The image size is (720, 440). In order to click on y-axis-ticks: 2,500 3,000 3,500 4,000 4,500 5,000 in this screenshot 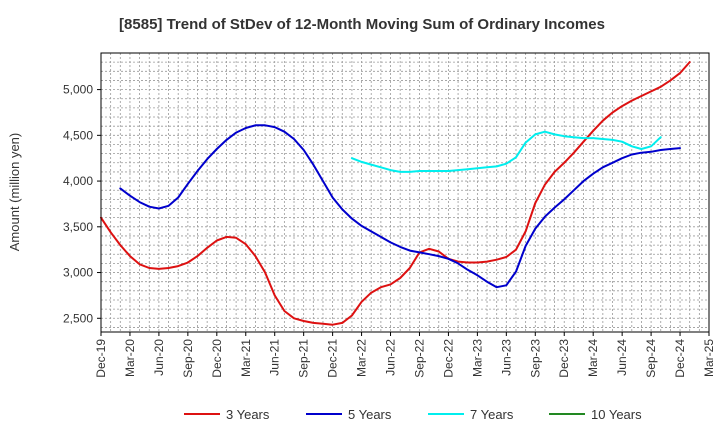, I will do `click(82, 204)`.